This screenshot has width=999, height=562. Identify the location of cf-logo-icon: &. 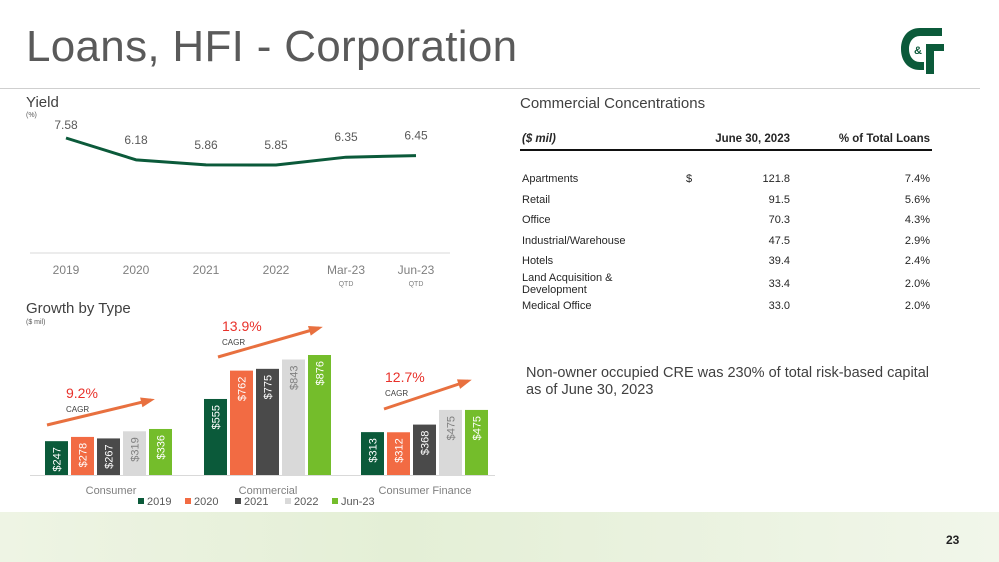
(922, 51).